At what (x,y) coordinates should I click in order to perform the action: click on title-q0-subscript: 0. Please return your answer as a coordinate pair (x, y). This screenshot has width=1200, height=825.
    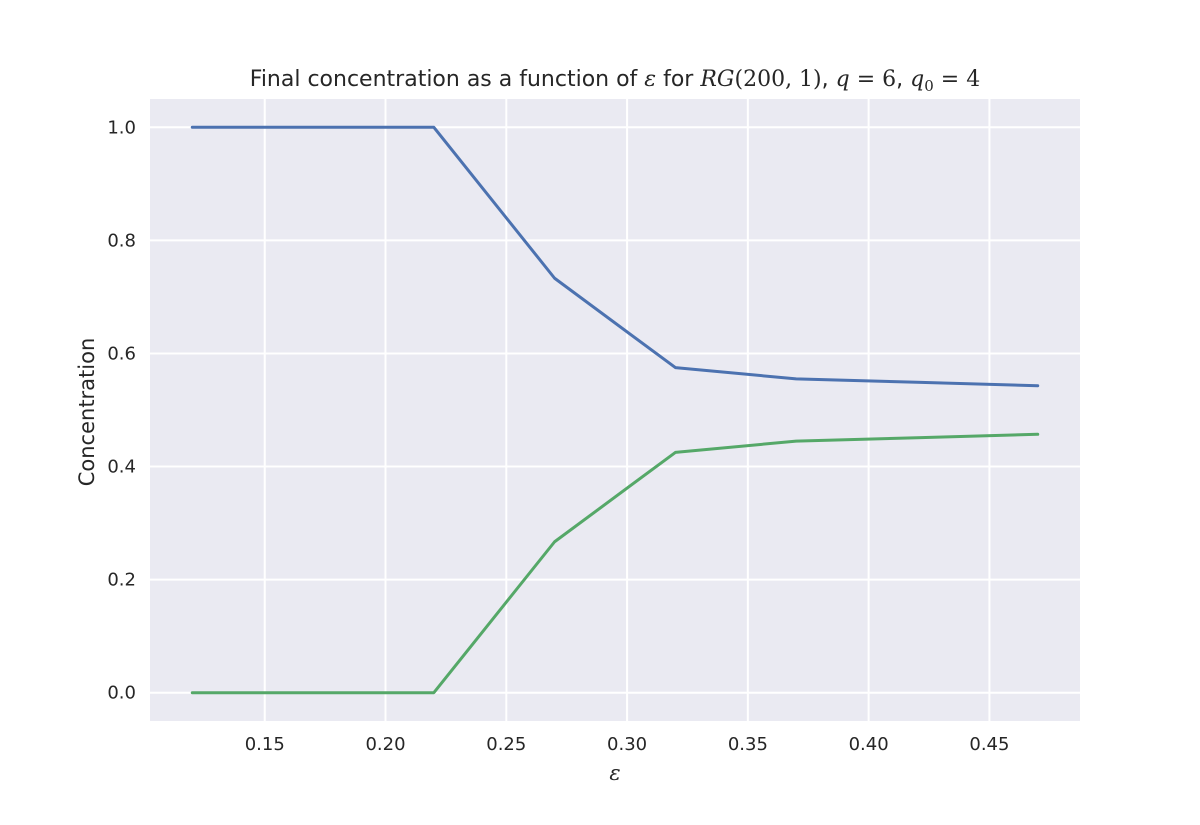
    Looking at the image, I should click on (929, 86).